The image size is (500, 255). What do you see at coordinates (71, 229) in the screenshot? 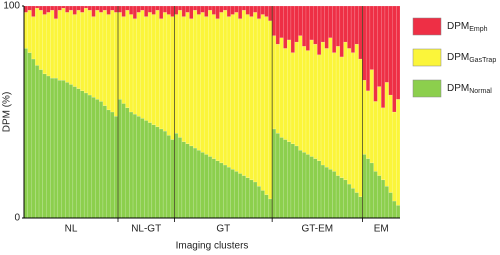
I see `group-label: NL` at bounding box center [71, 229].